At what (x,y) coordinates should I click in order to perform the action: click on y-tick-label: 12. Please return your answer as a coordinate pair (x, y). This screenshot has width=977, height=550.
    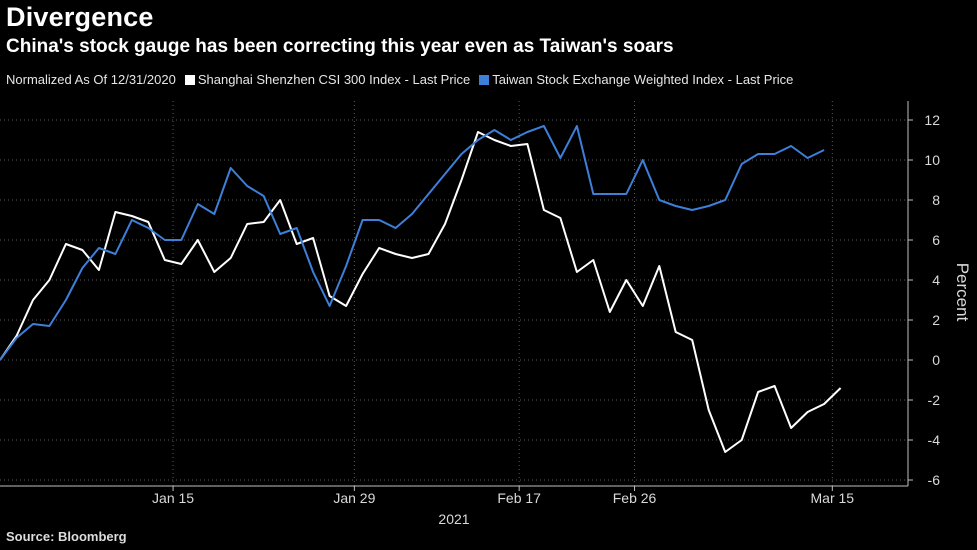
    Looking at the image, I should click on (932, 120).